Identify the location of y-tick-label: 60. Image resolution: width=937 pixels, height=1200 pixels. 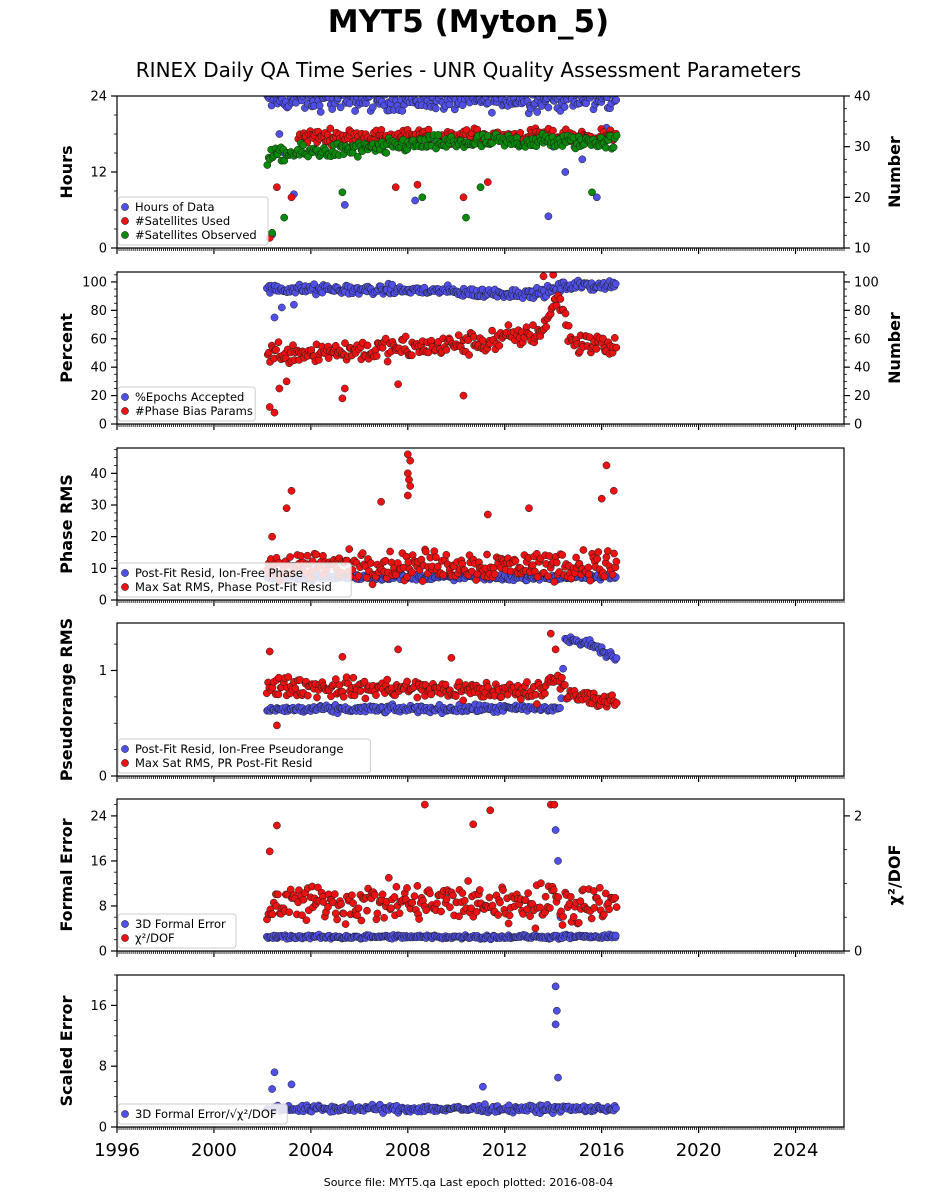
(98, 339).